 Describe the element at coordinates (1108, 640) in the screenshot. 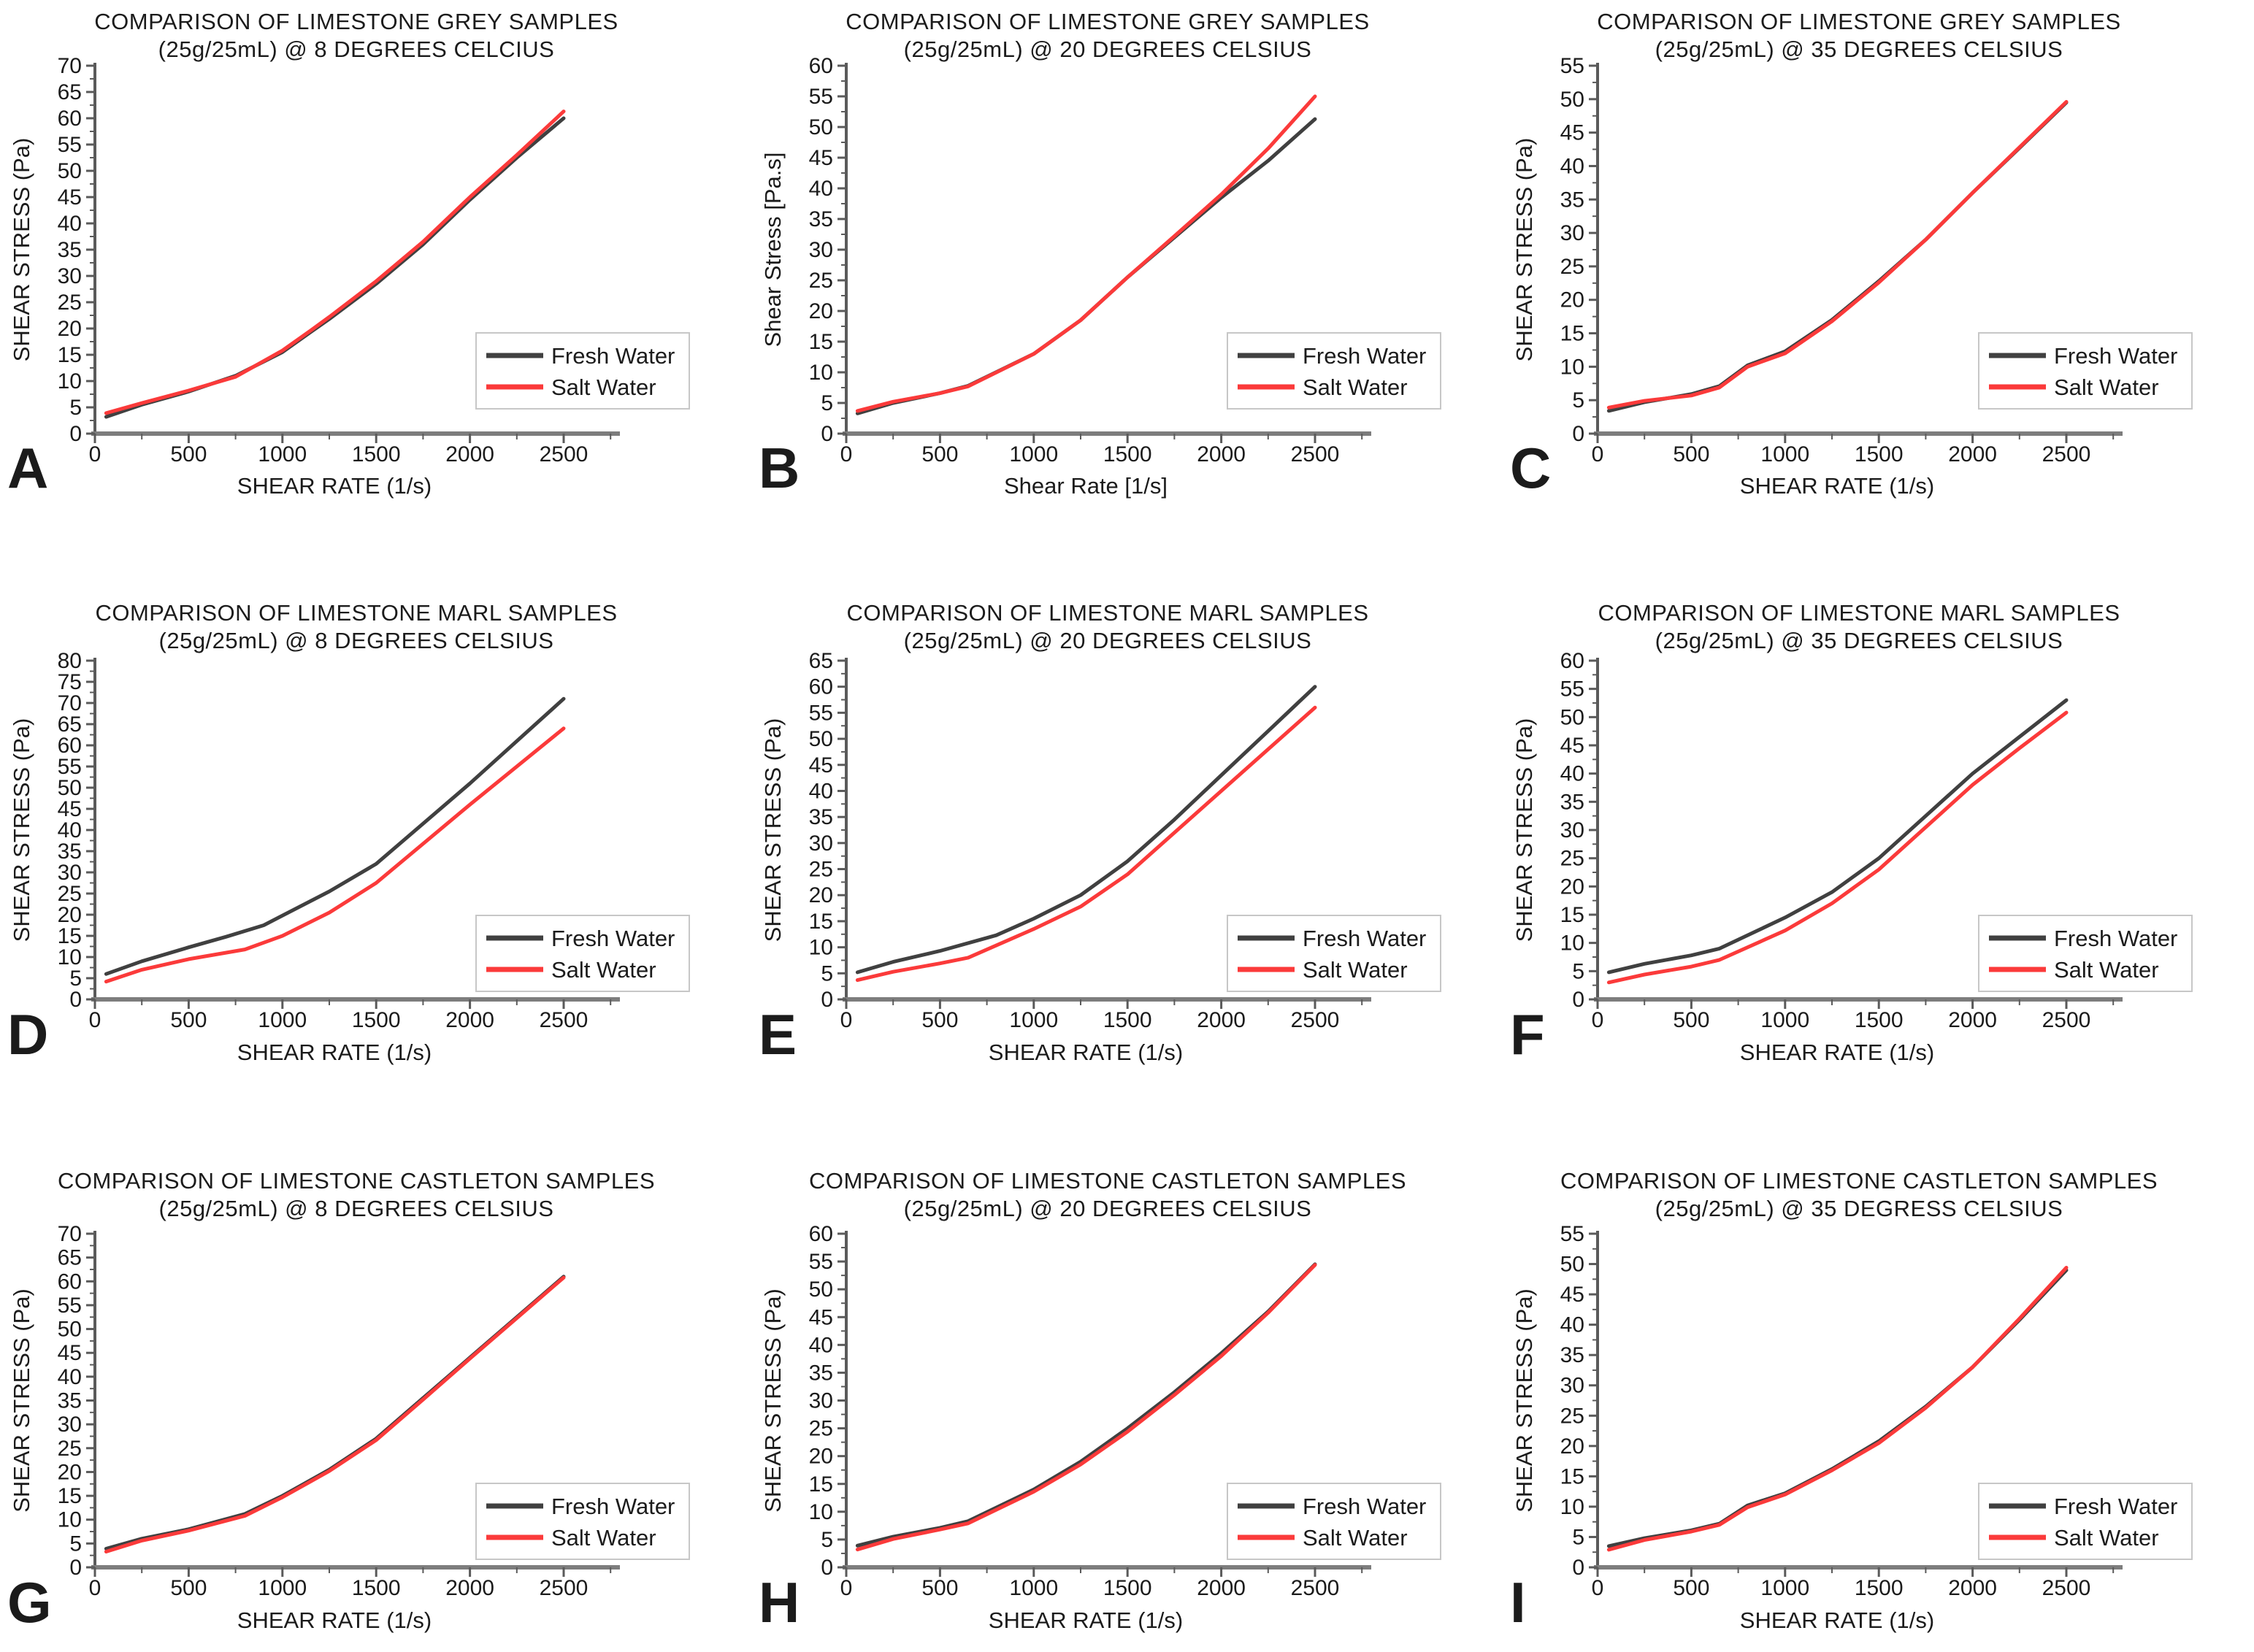

I see `chart-subtitle: (25g/25mL) @ 20 DEGREES CELSIUS` at that location.